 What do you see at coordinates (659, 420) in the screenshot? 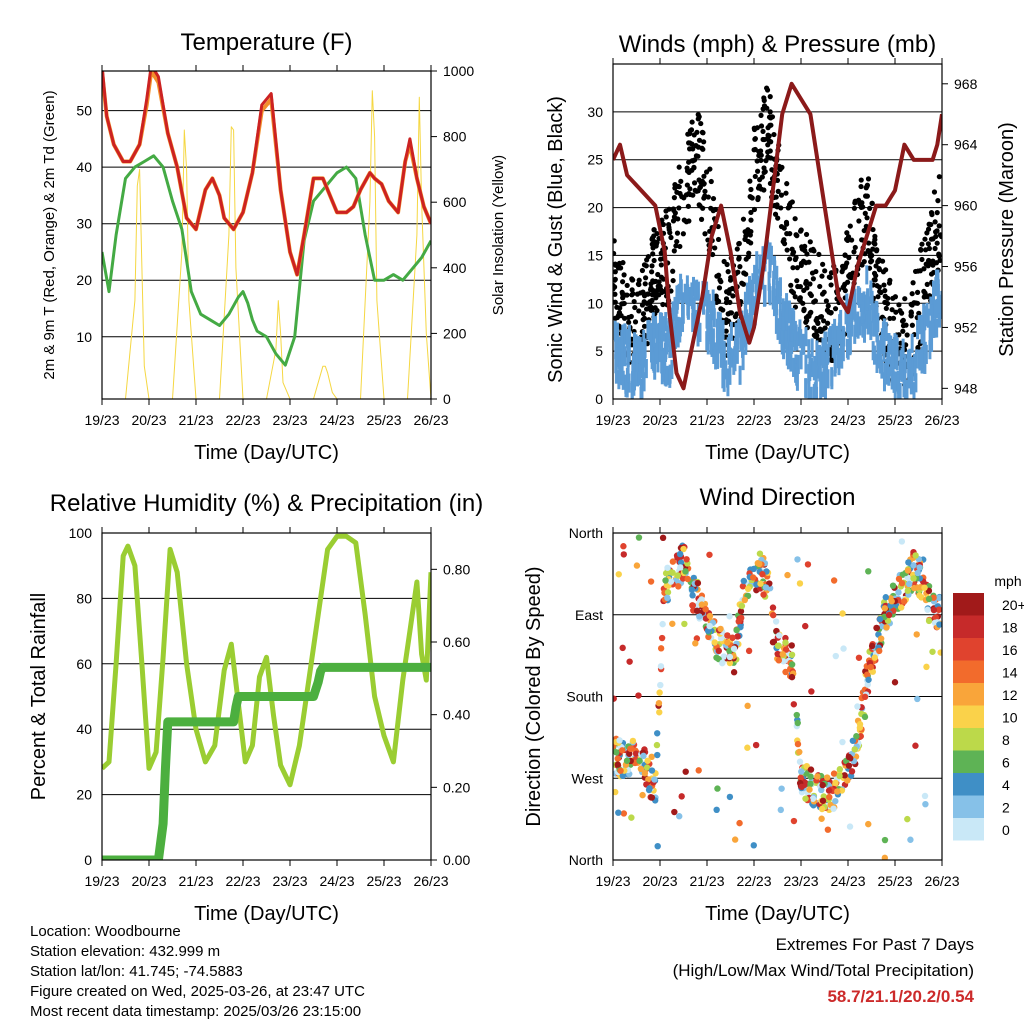
I see `x-tick-label: 20/23` at bounding box center [659, 420].